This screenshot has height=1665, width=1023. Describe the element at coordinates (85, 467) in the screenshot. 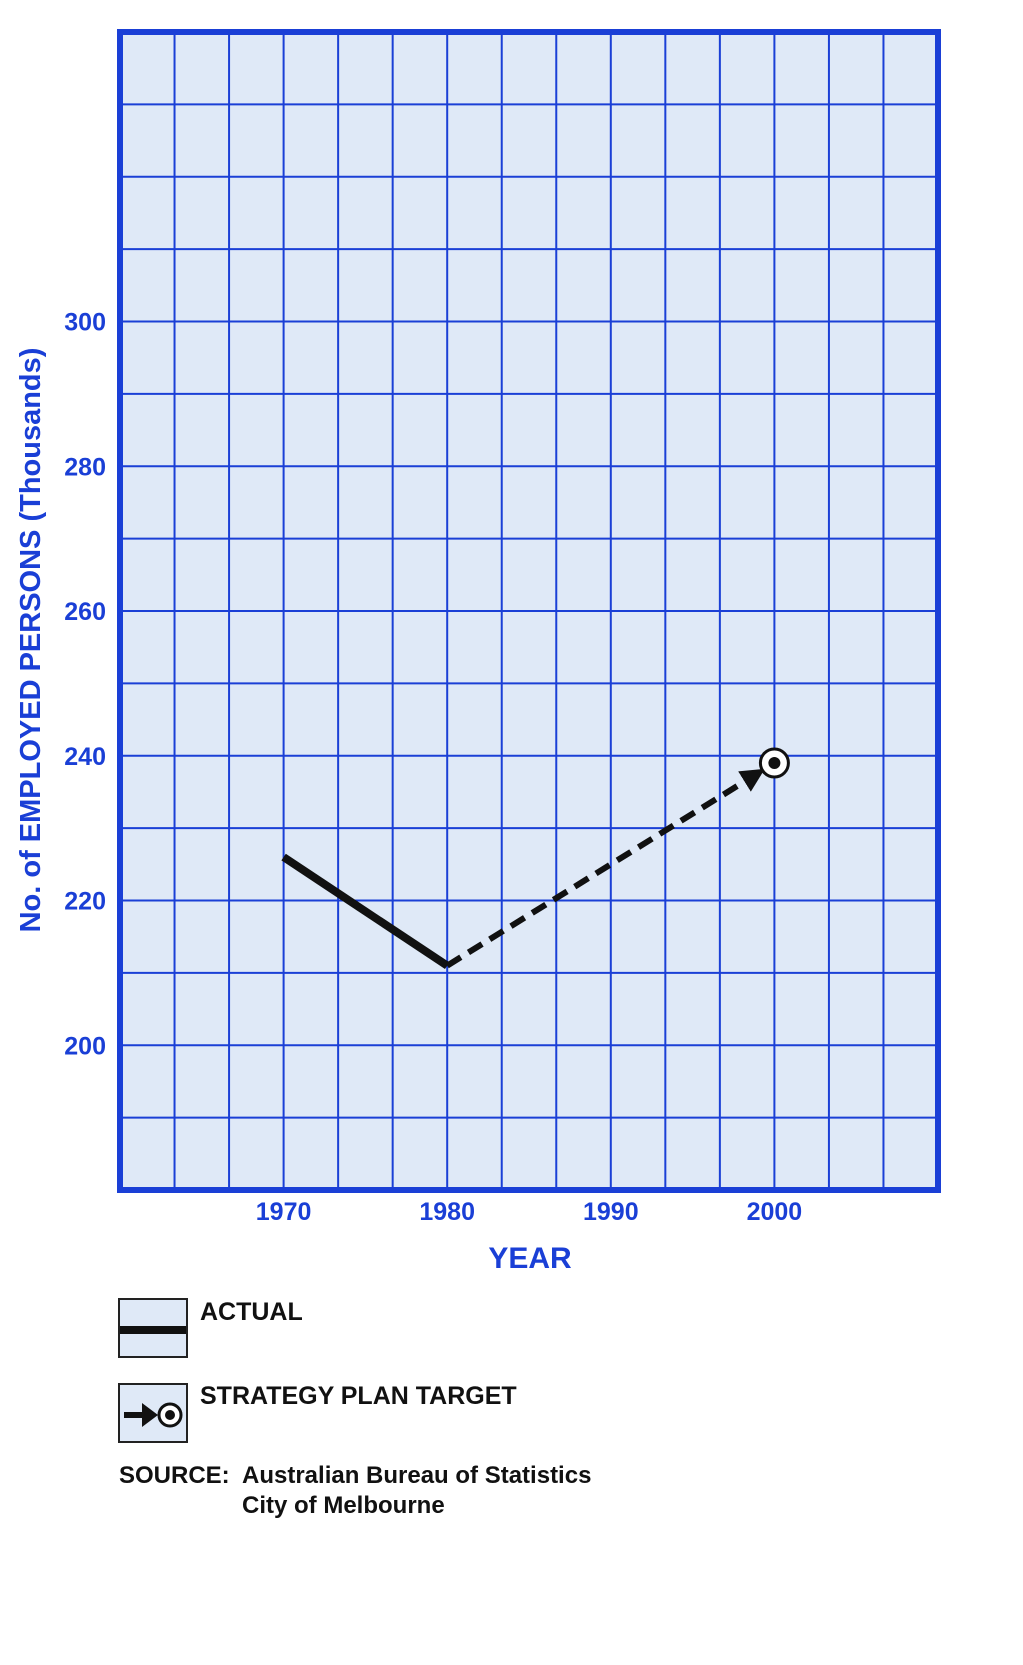

I see `y-tick-label: 280` at that location.